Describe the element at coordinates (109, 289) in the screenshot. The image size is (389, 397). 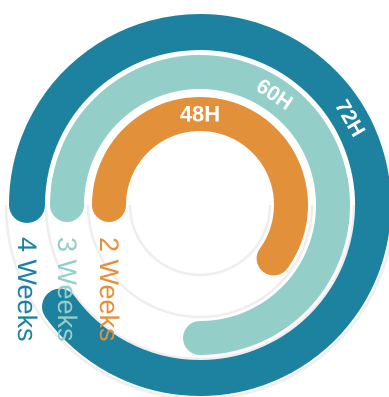
I see `category-label-2-weeks: 2 Weeks` at that location.